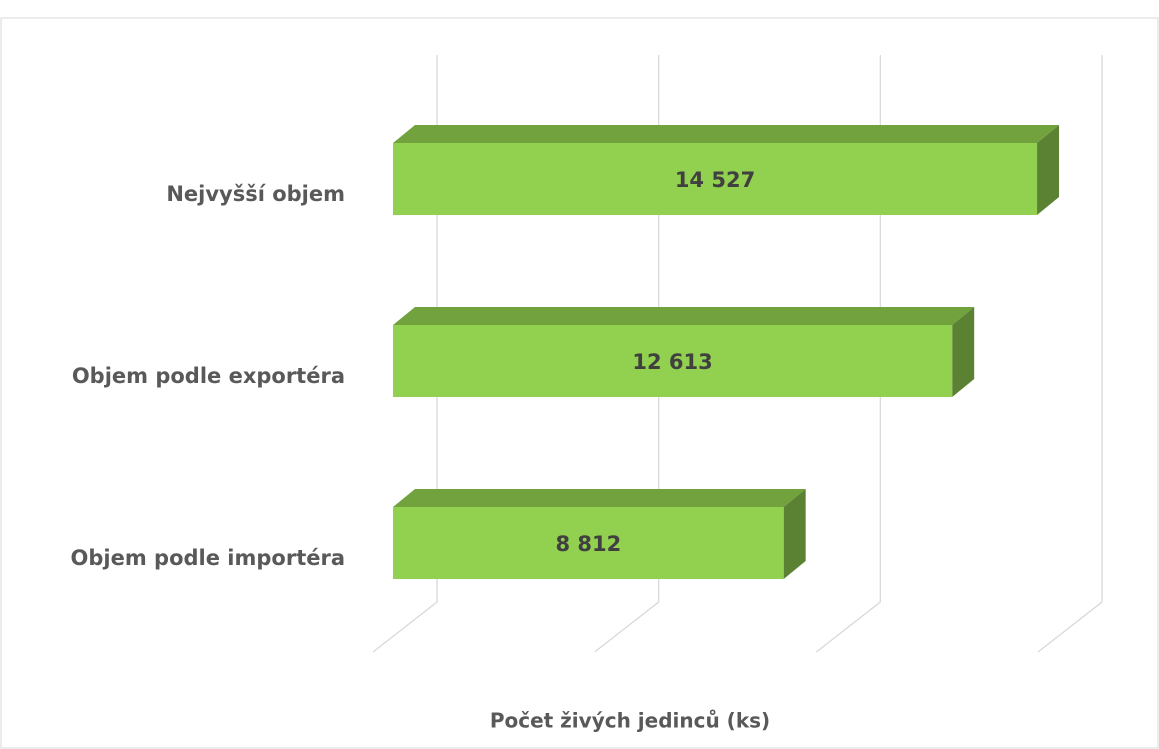 The width and height of the screenshot is (1159, 749). I want to click on category-label: Nejvyšší objem, so click(255, 194).